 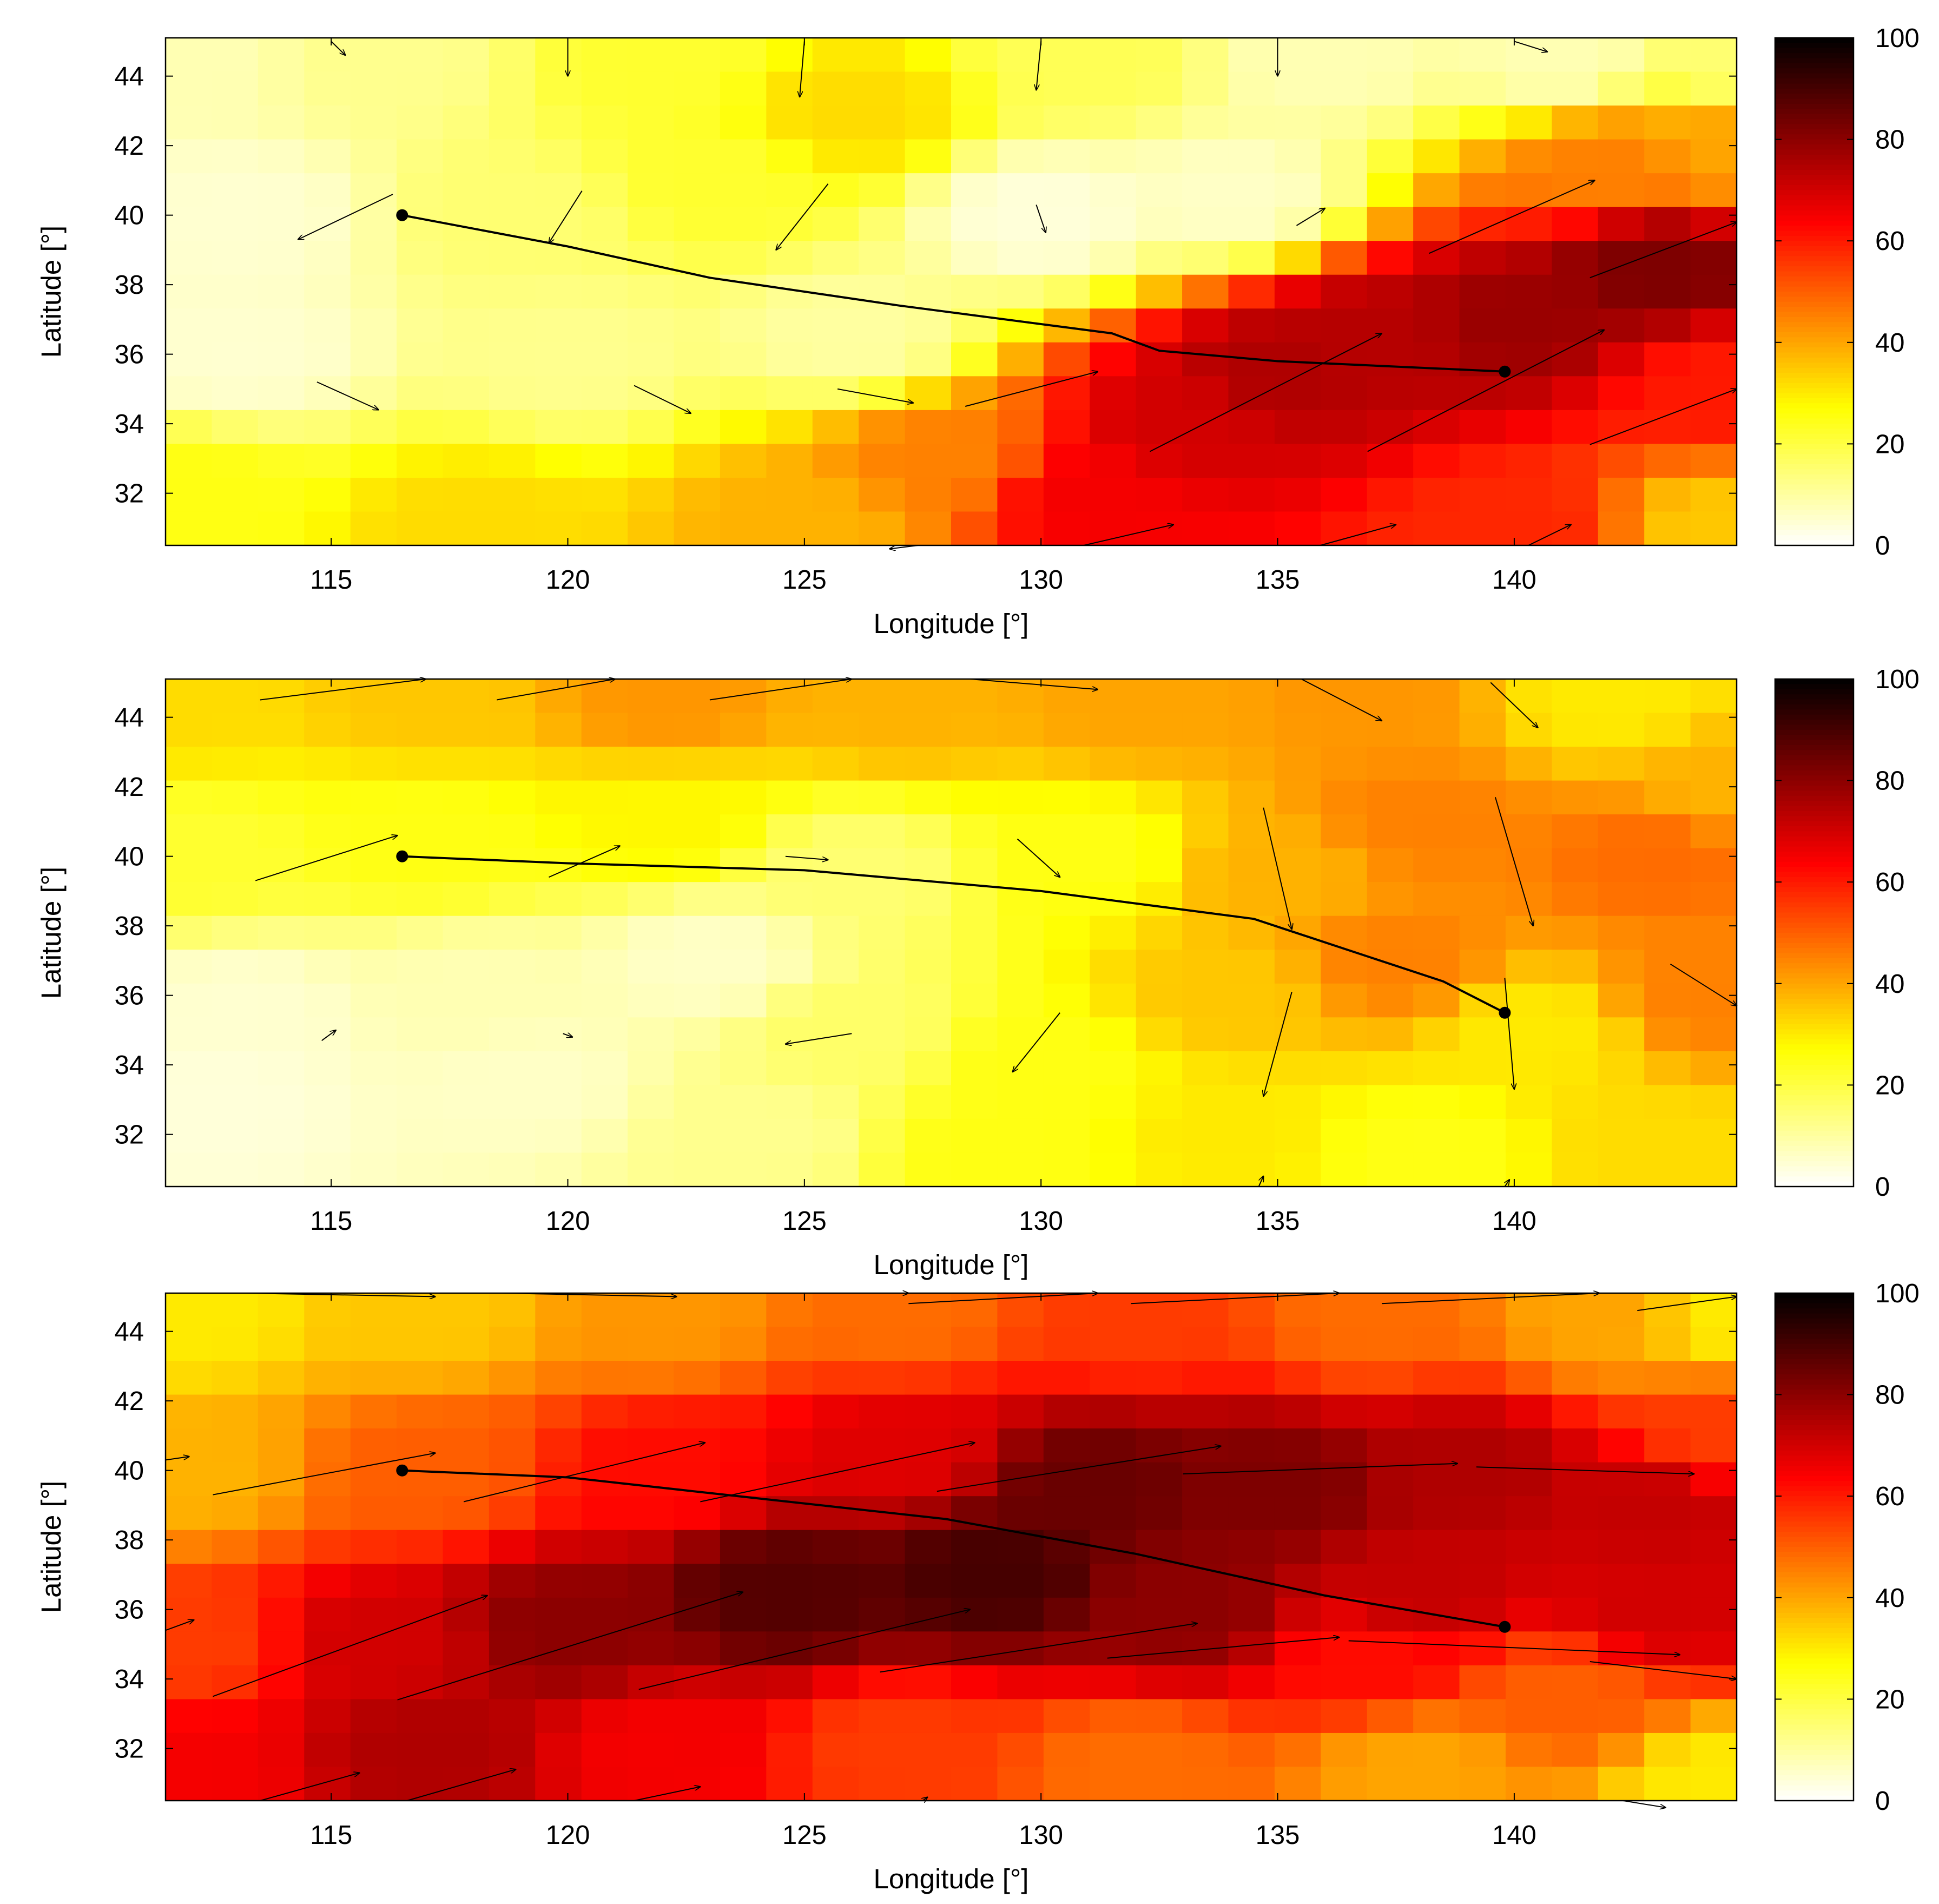 I want to click on x-tick-label: 120, so click(x=568, y=580).